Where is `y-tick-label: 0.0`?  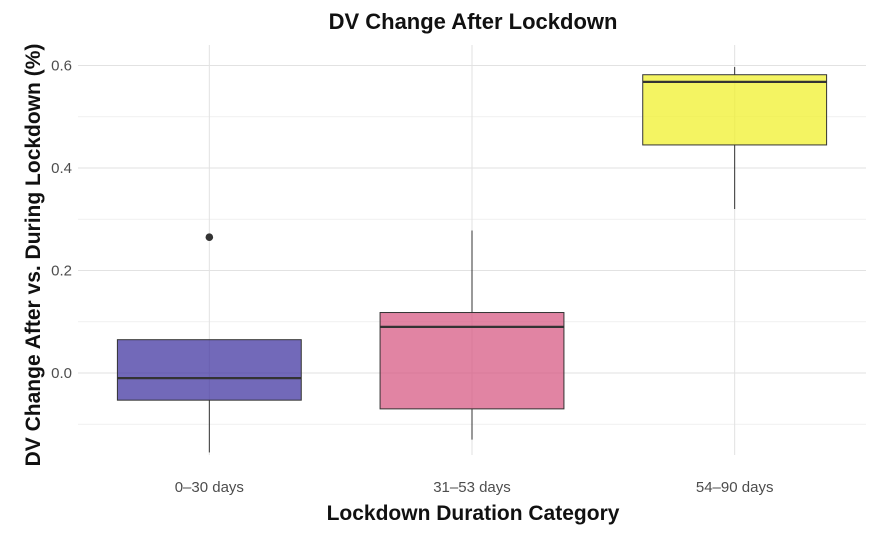 y-tick-label: 0.0 is located at coordinates (61, 373).